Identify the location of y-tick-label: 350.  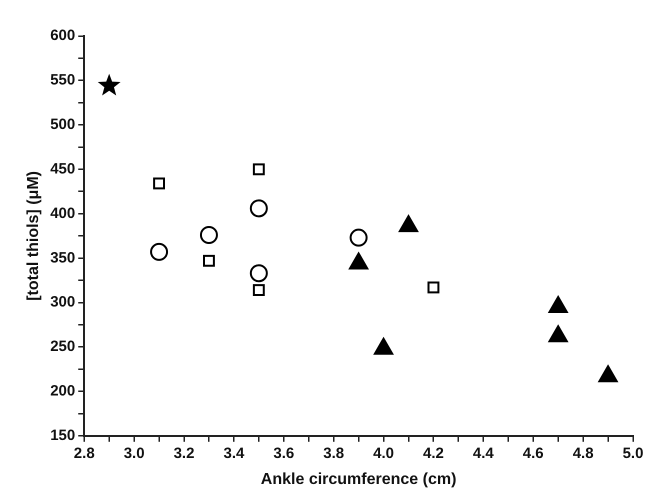
(63, 257).